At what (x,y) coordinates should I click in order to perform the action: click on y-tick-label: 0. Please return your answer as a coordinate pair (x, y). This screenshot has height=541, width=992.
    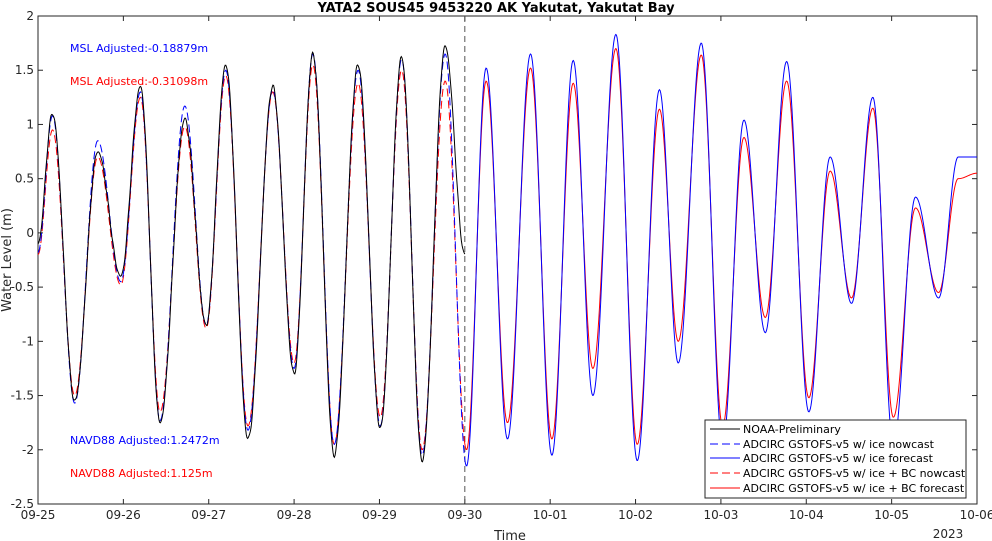
    Looking at the image, I should click on (30, 233).